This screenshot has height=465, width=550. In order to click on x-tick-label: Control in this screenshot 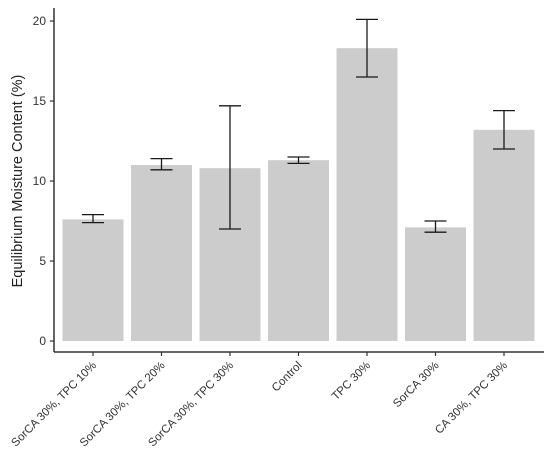, I will do `click(287, 377)`.